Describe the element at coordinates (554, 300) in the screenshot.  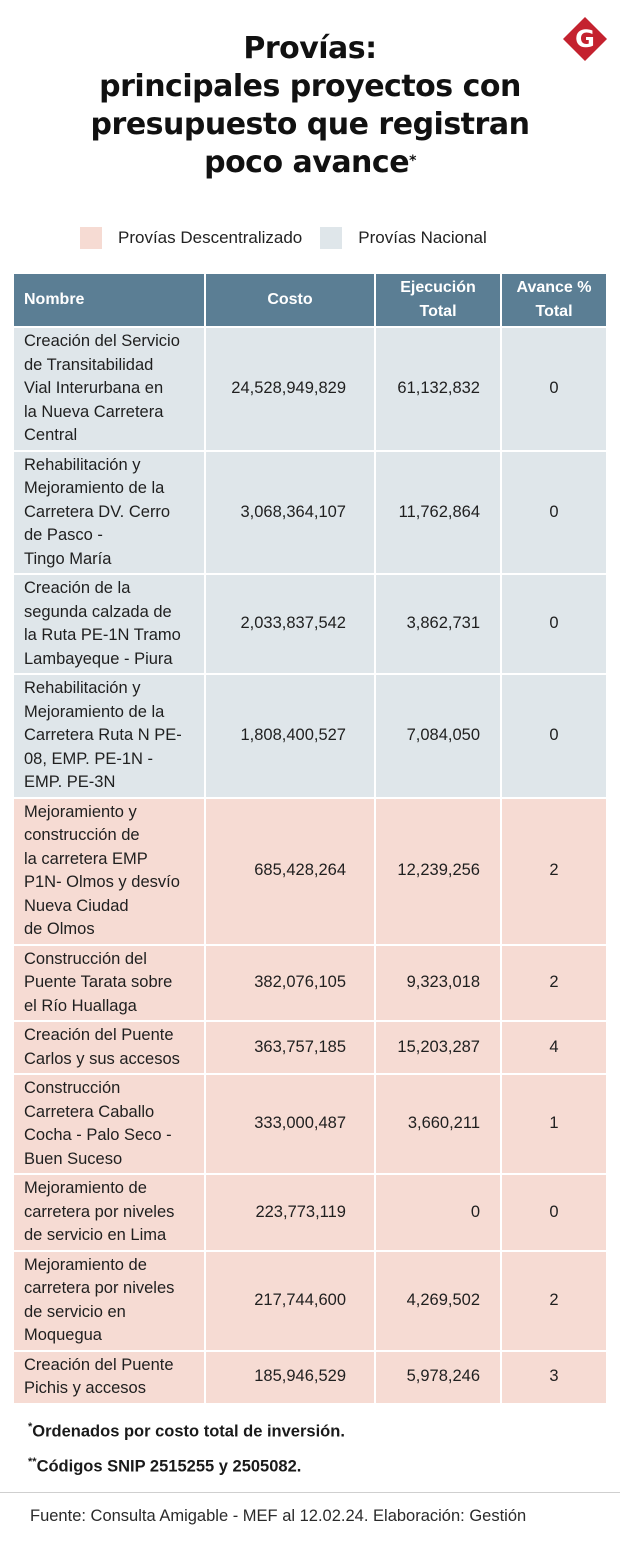
I see `column-header-avance: Avance % Total` at that location.